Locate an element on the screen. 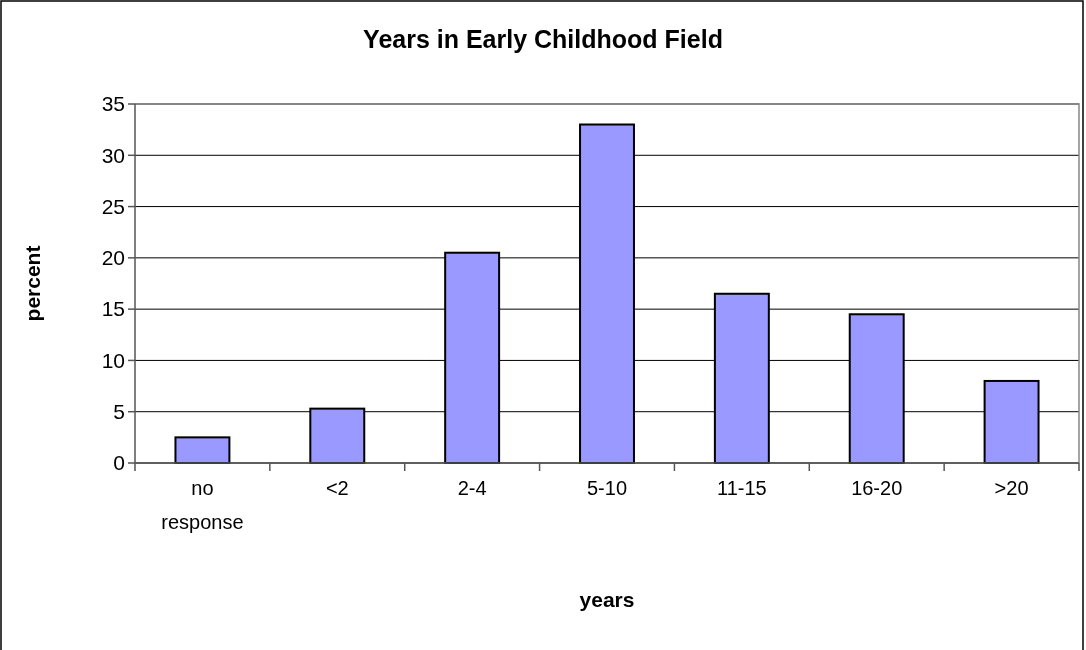  y-tick-label: 20 is located at coordinates (113, 258).